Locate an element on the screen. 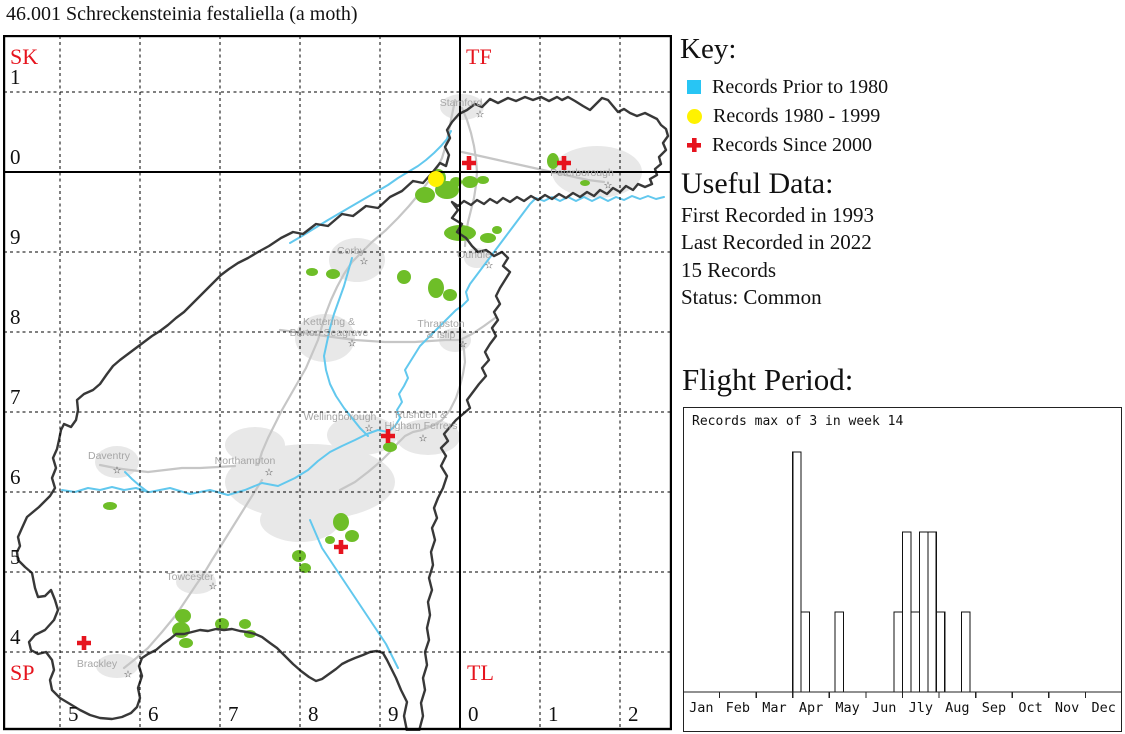  grid-row-label: 9 is located at coordinates (15, 237).